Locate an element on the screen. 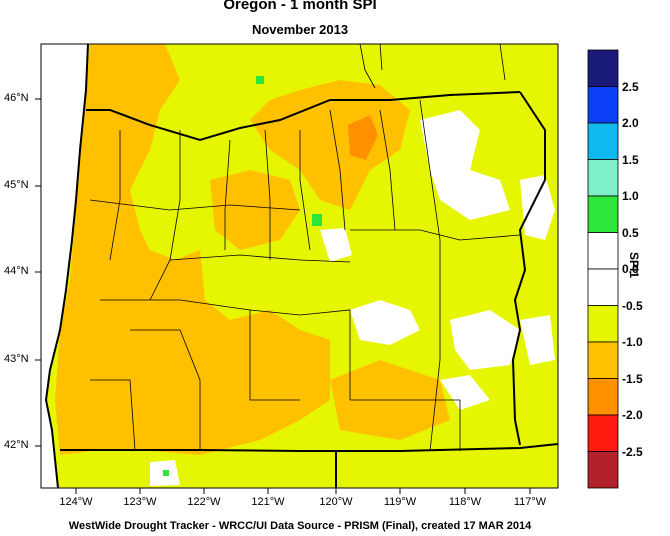 This screenshot has height=536, width=670. colorbar-tick-label: 1.5 is located at coordinates (630, 159).